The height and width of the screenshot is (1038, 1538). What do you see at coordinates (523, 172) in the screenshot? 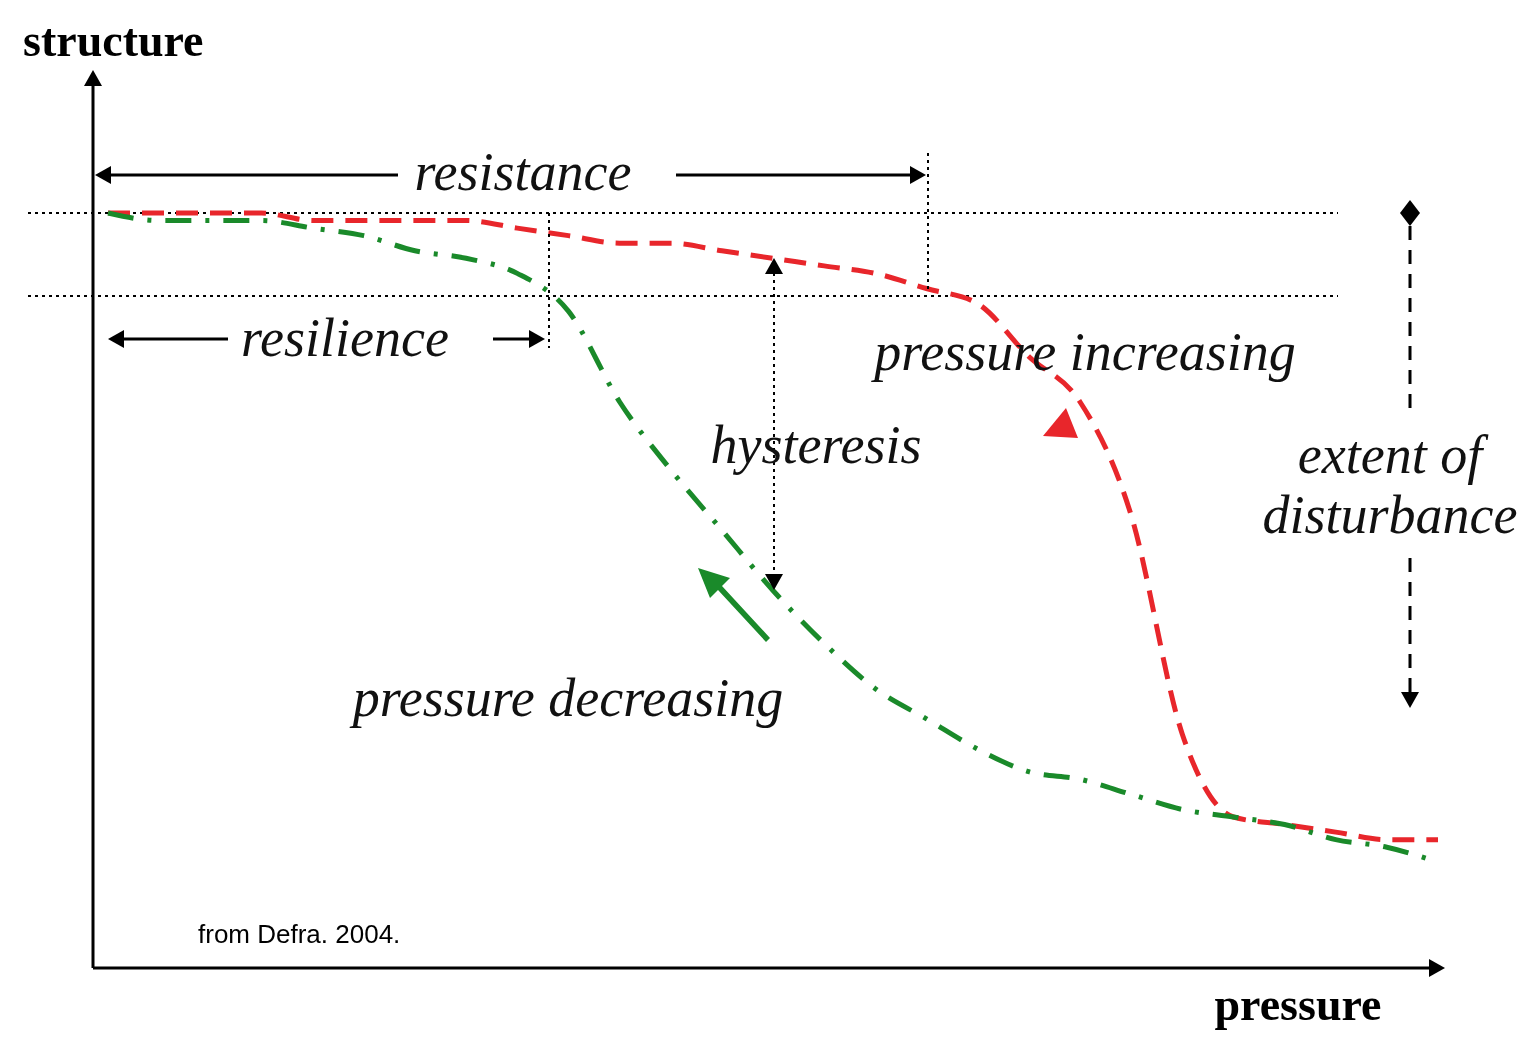
I see `text: resistance` at bounding box center [523, 172].